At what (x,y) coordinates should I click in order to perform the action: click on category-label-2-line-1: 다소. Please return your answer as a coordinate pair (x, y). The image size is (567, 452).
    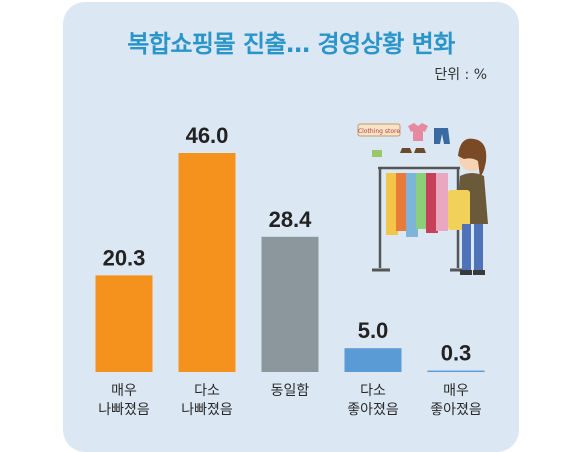
    Looking at the image, I should click on (207, 391).